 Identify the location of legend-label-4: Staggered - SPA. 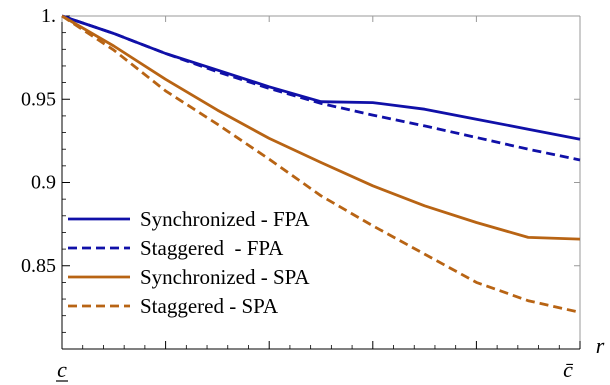
(209, 306).